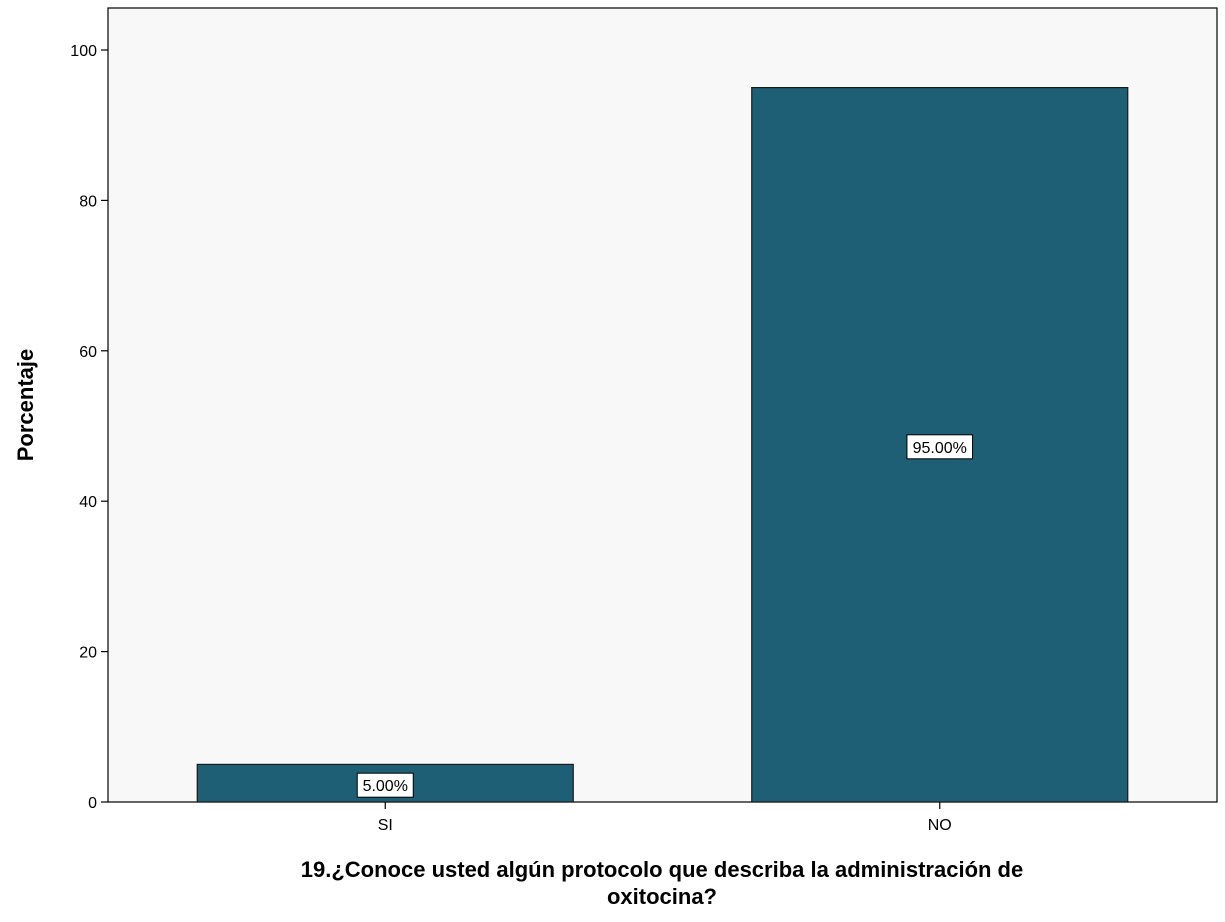 The width and height of the screenshot is (1225, 922). Describe the element at coordinates (92, 803) in the screenshot. I see `y-tick-label: 0` at that location.